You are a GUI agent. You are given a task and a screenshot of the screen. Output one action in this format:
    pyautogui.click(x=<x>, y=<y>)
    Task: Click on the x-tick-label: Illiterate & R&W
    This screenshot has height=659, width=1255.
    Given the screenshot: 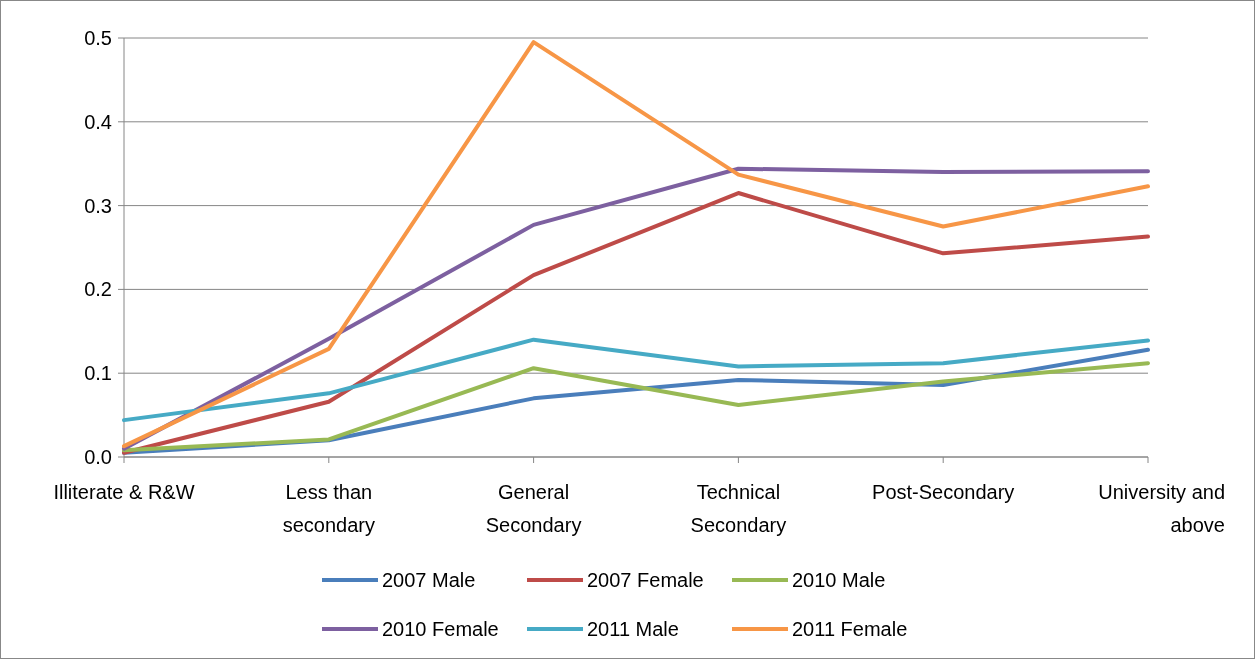 What is the action you would take?
    pyautogui.click(x=124, y=492)
    